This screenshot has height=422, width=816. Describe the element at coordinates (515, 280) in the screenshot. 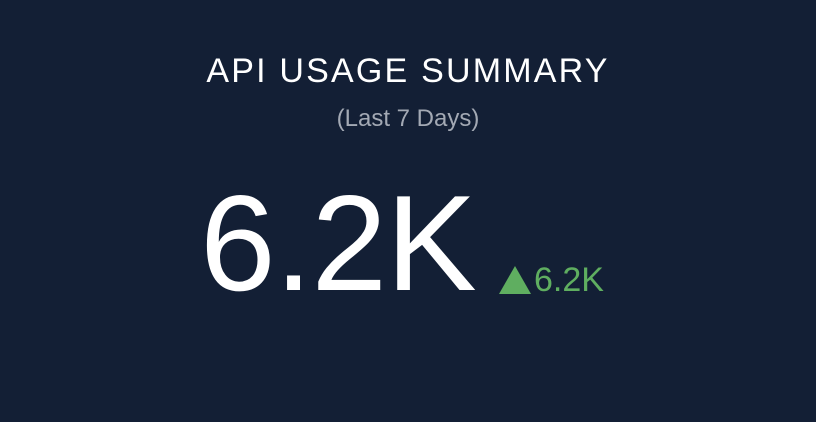

I see `triangle-up-icon` at that location.